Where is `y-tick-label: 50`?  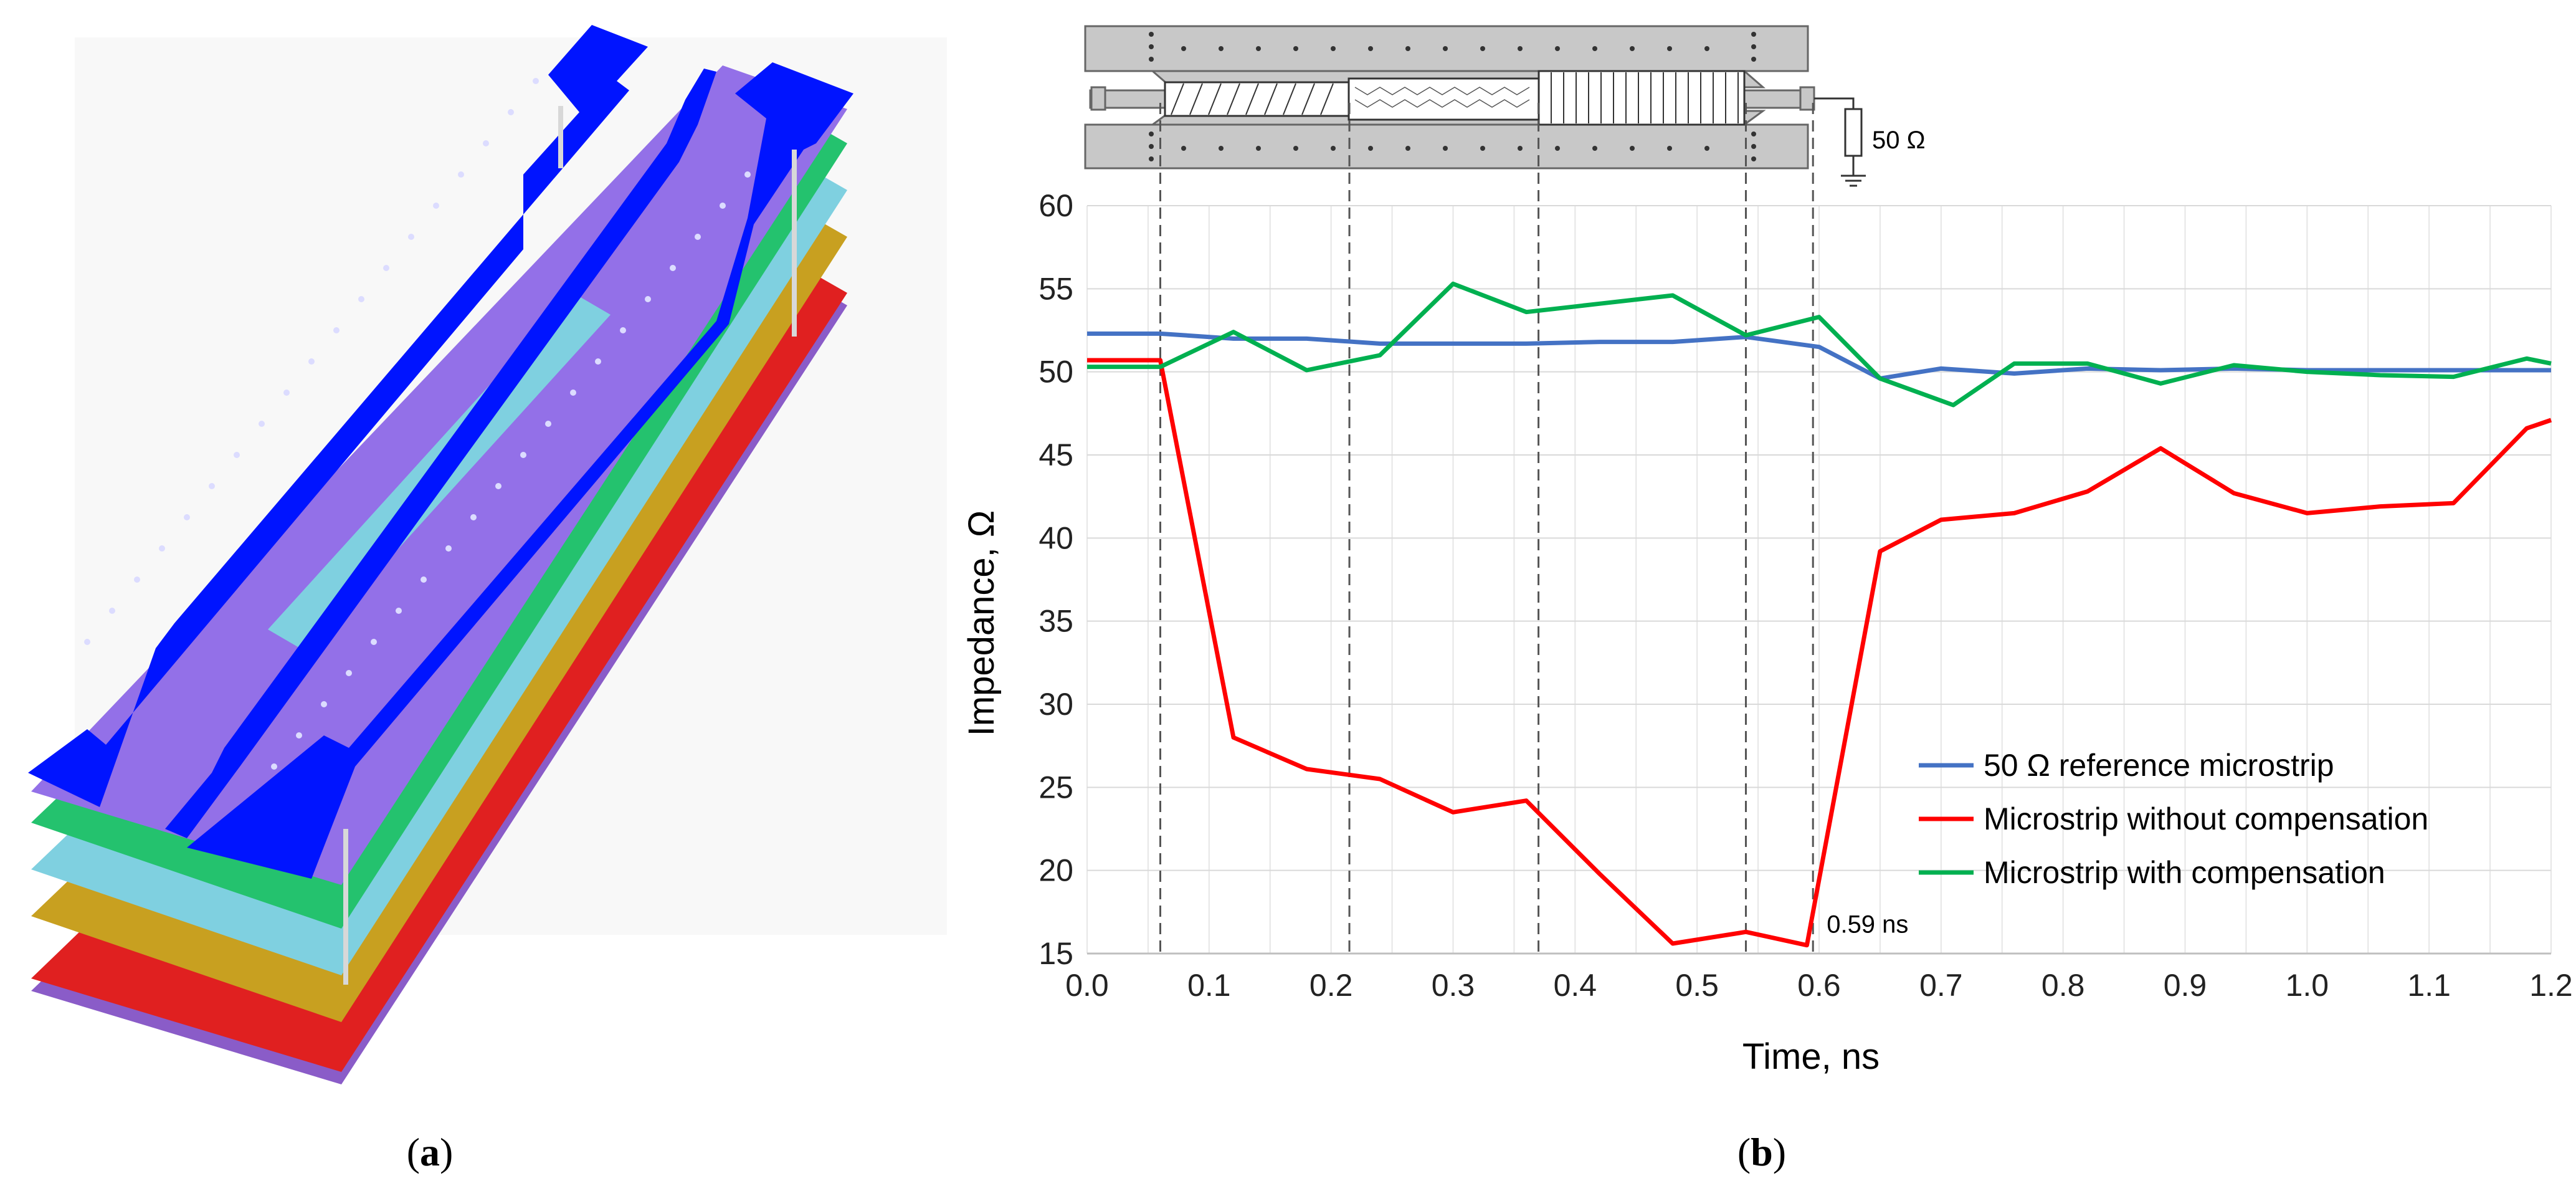
y-tick-label: 50 is located at coordinates (1055, 372).